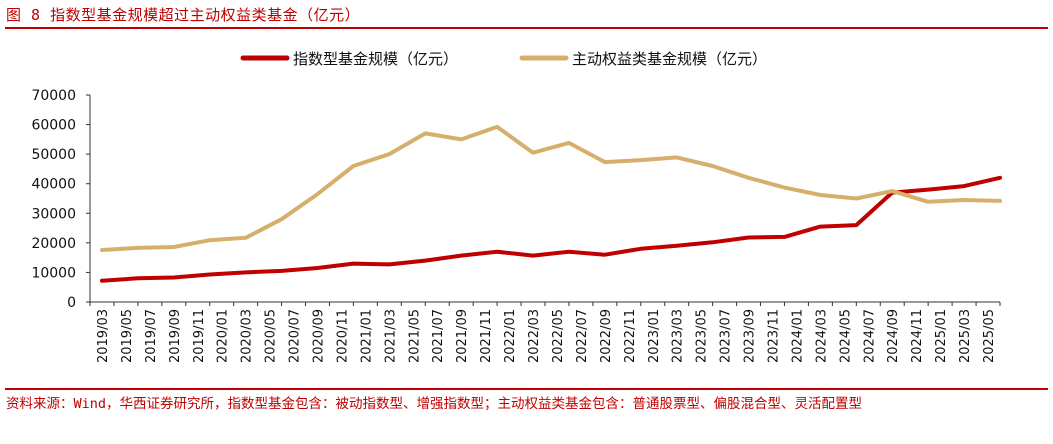  Describe the element at coordinates (53, 126) in the screenshot. I see `y-tick-label: 60000` at that location.